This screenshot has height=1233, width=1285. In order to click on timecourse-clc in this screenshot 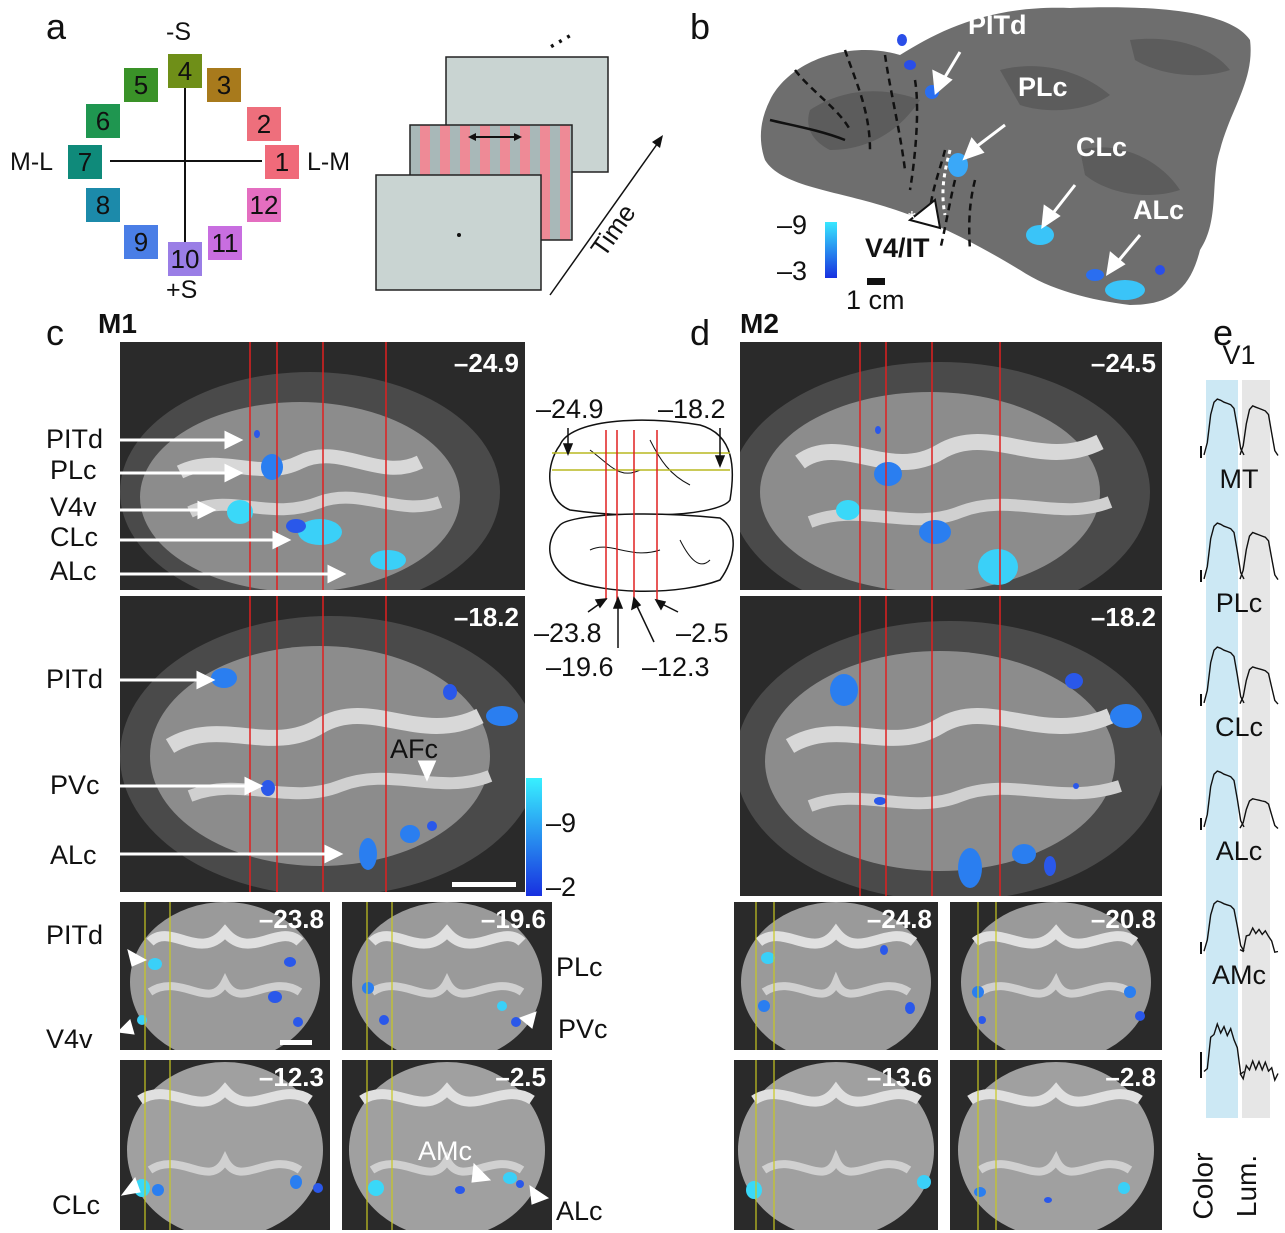, I will do `click(1239, 800)`.